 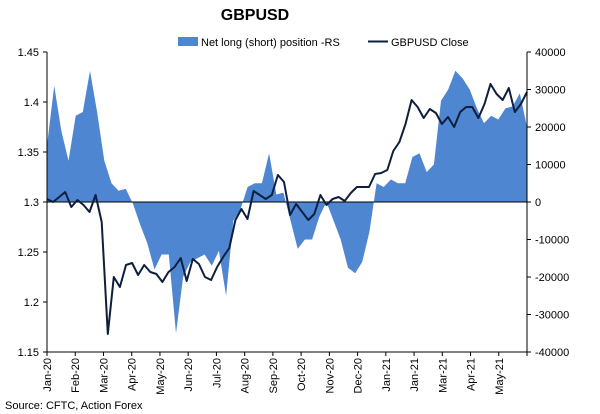 I want to click on right-tick-label: -30000, so click(x=552, y=316).